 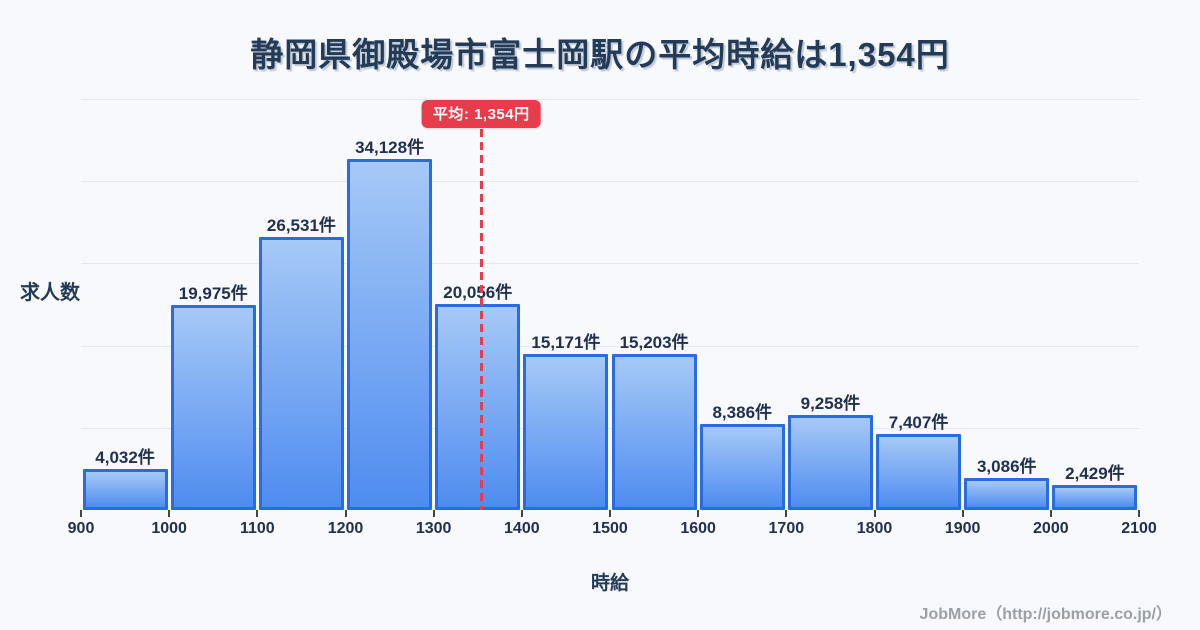 I want to click on average-badge: 平均: 1,354円, so click(x=481, y=114).